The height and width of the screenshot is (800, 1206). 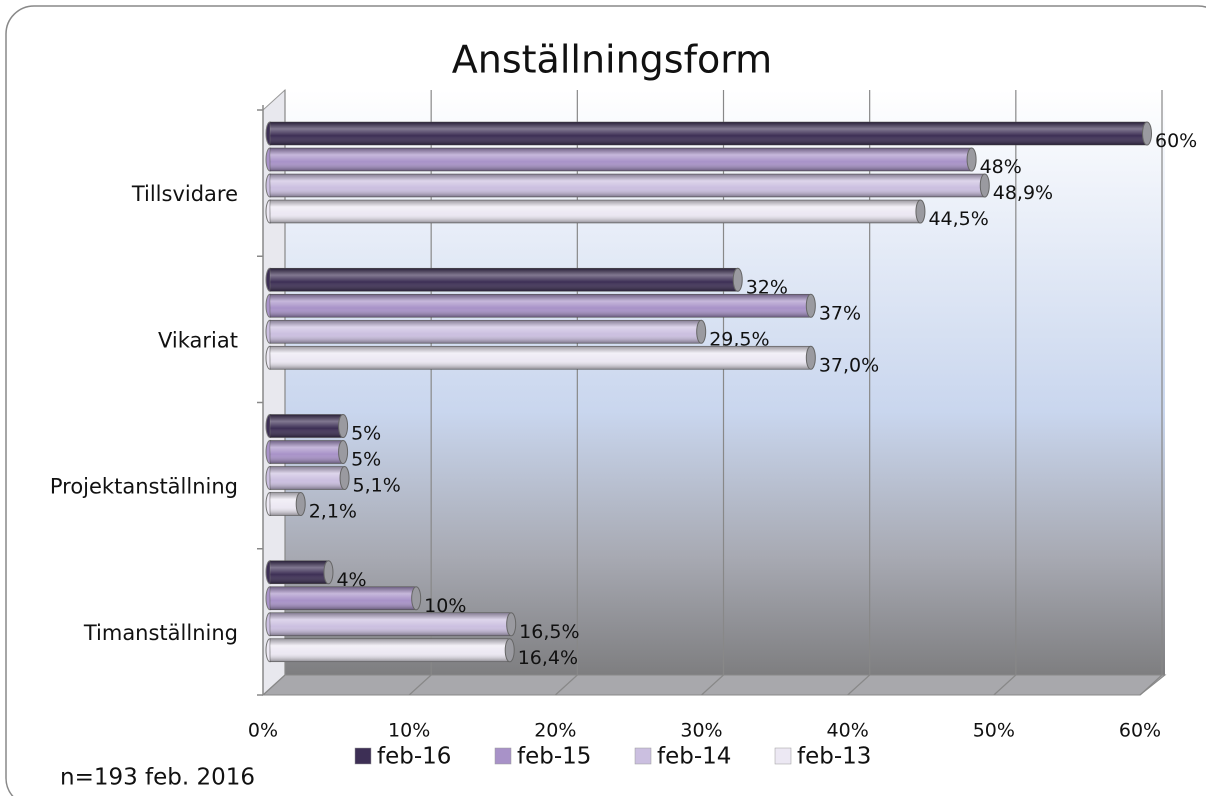 I want to click on floor, so click(x=714, y=685).